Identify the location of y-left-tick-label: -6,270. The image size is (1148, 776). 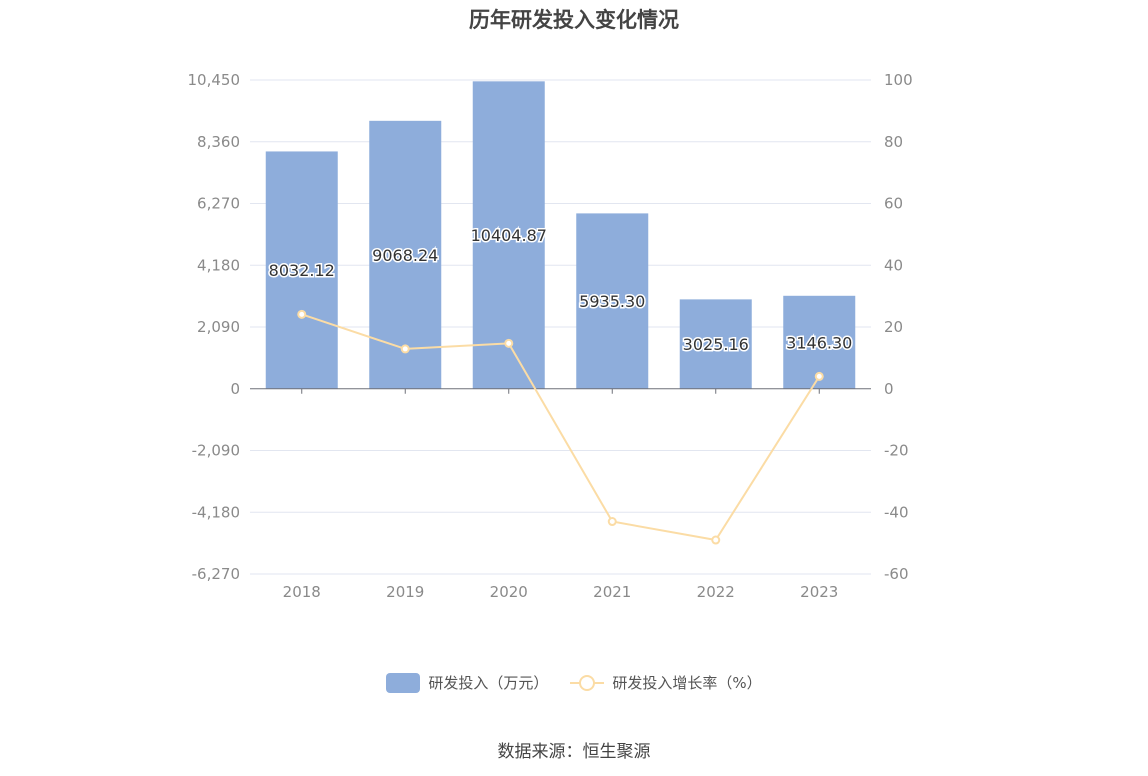
(216, 574).